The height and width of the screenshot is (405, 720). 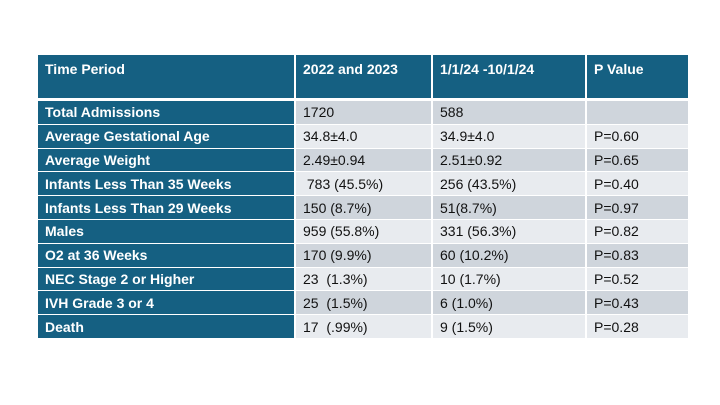 I want to click on cell-2022-2023: 959 (55.8%), so click(x=364, y=231).